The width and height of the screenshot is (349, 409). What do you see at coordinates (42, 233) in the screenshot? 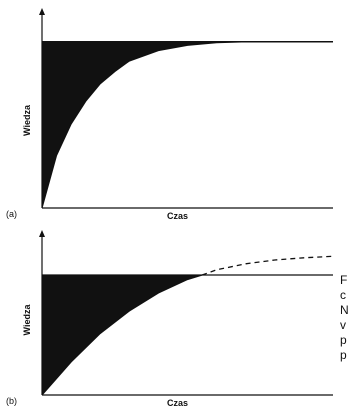
I see `panel-b-y-axis-arrow` at bounding box center [42, 233].